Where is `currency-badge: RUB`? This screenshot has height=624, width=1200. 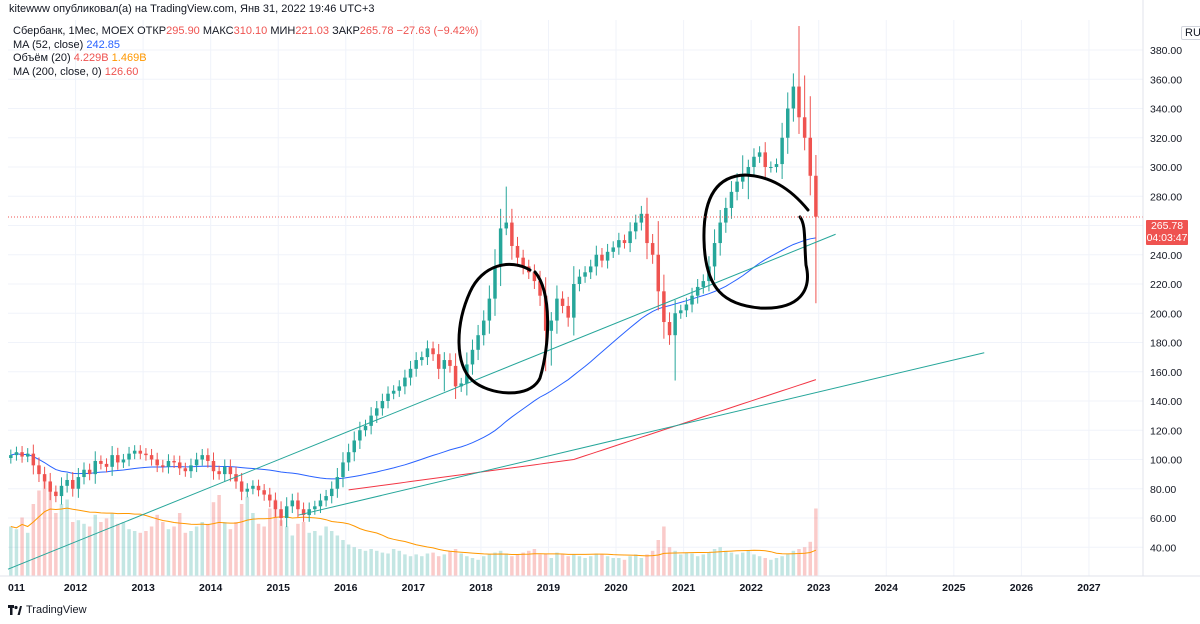 currency-badge: RUB is located at coordinates (1190, 33).